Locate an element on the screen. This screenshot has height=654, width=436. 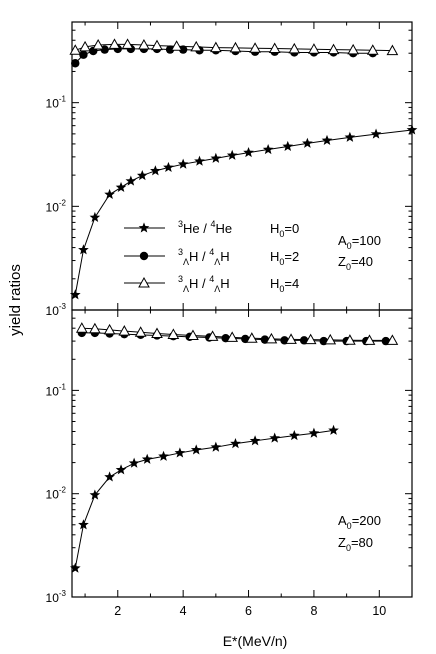
legend-marker-star is located at coordinates (144, 227).